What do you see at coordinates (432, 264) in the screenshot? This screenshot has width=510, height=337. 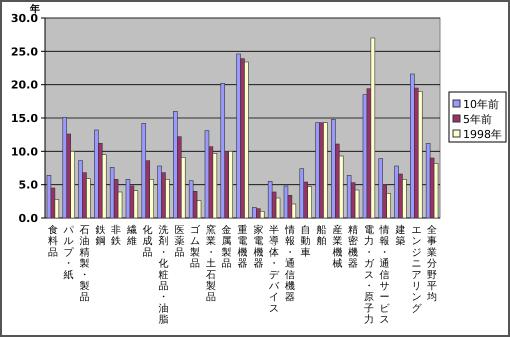 I see `x-tick-label: 全事業分野平均` at bounding box center [432, 264].